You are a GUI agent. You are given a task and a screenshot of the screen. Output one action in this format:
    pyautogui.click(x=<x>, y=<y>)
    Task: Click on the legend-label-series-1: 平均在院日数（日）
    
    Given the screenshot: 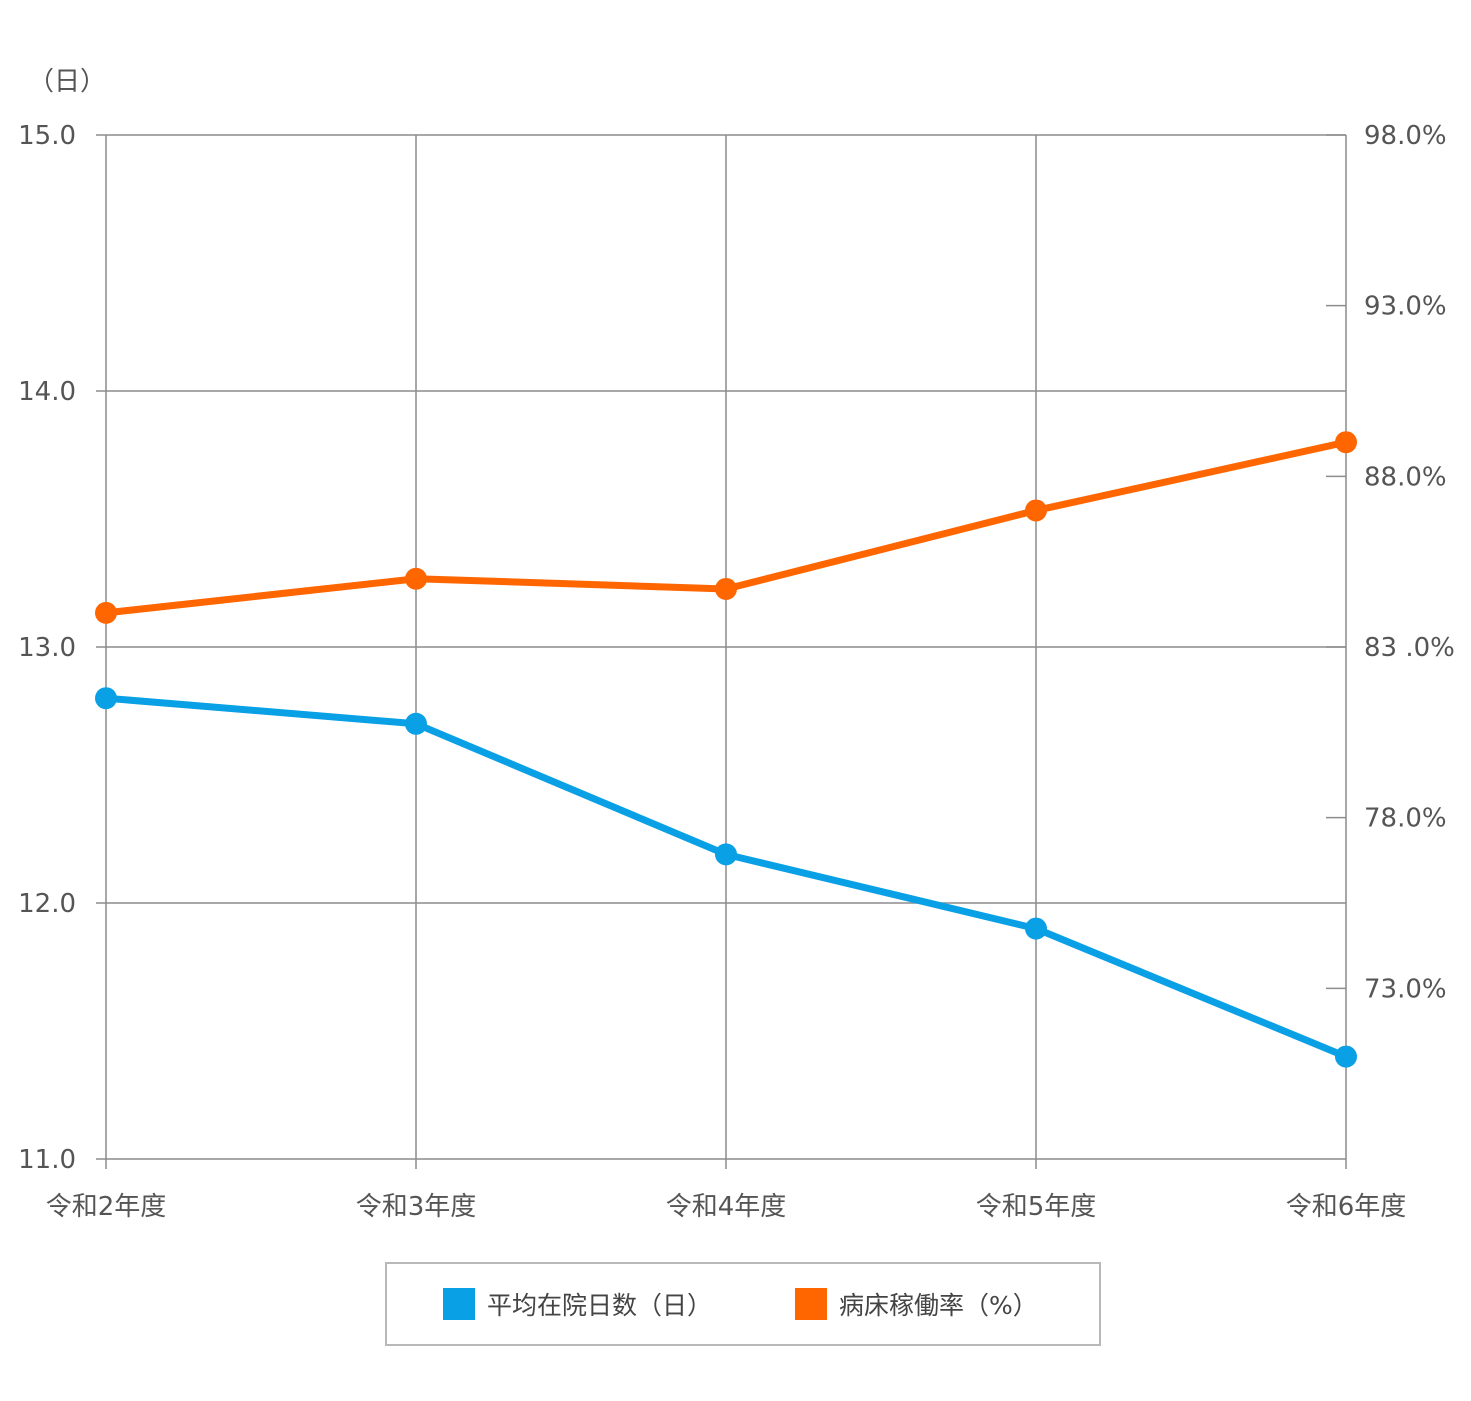 What is the action you would take?
    pyautogui.click(x=600, y=1305)
    